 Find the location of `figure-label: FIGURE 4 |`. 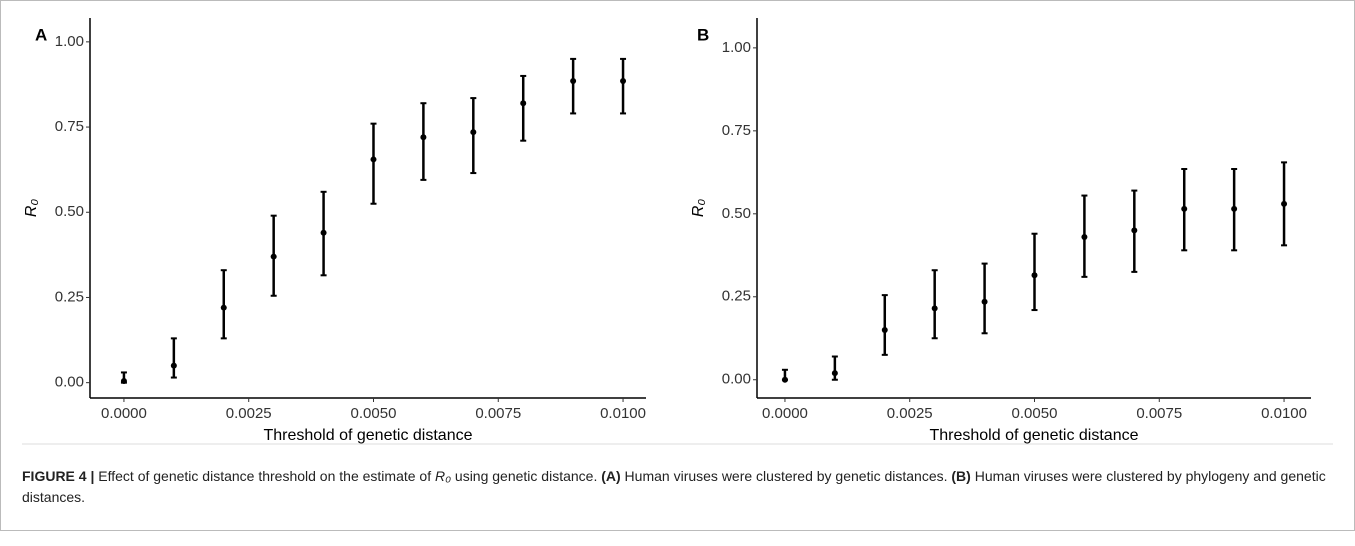

figure-label: FIGURE 4 | is located at coordinates (58, 476).